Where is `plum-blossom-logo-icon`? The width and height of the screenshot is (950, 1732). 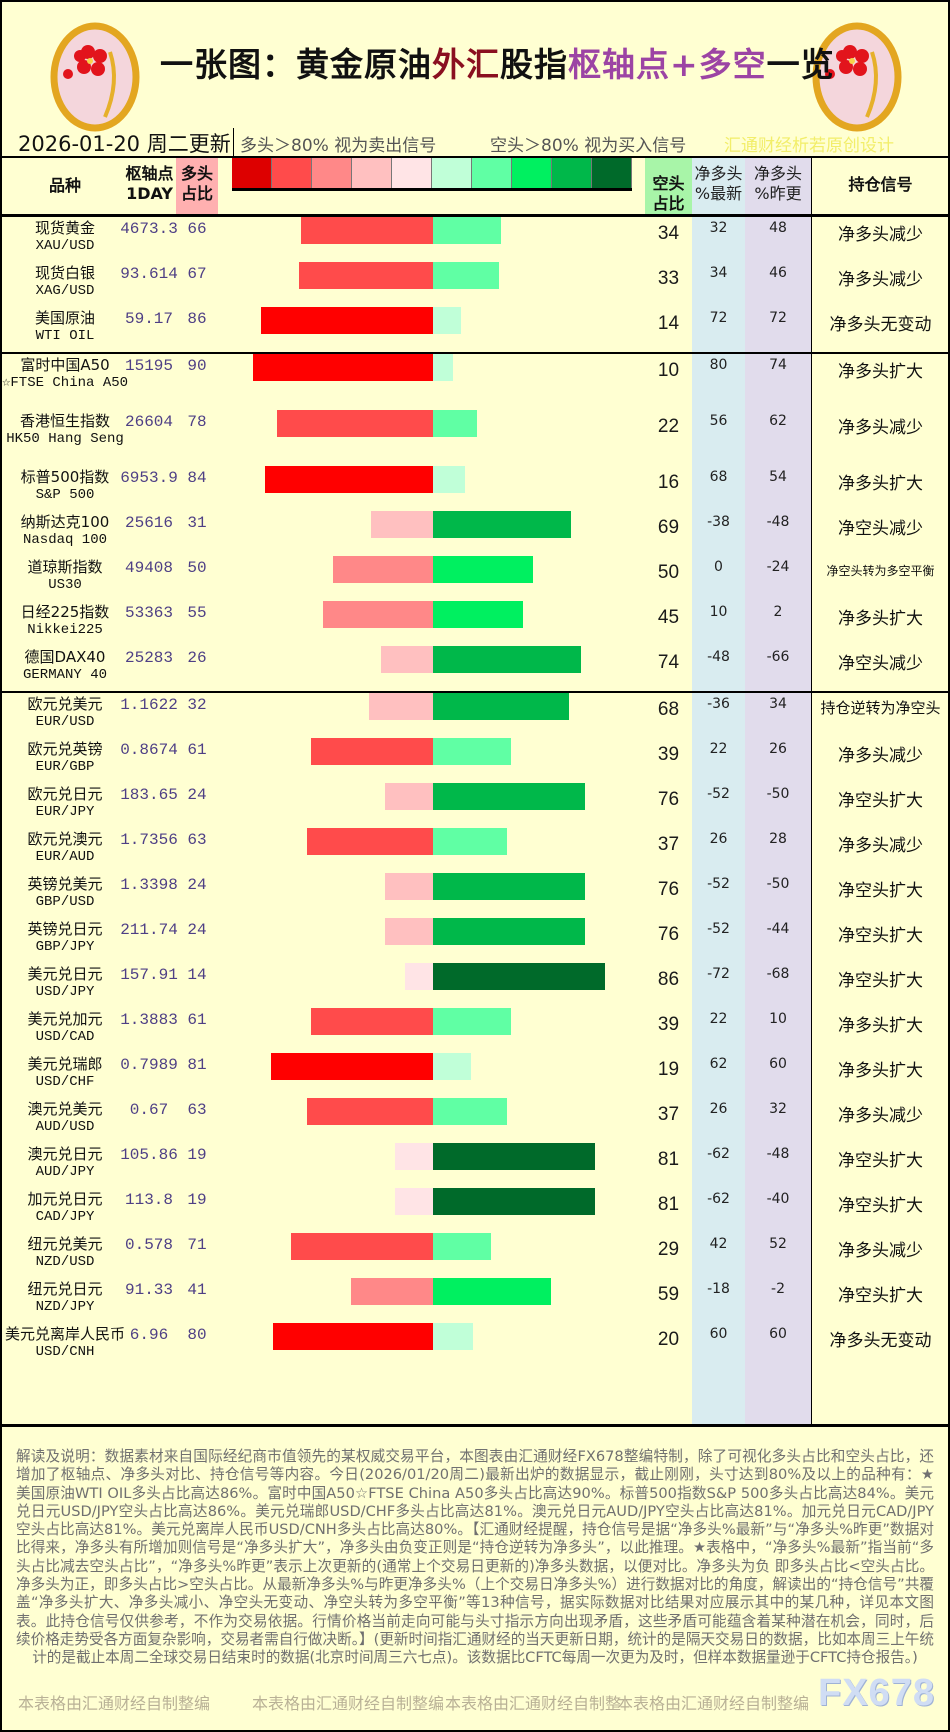
plum-blossom-logo-icon is located at coordinates (95, 77).